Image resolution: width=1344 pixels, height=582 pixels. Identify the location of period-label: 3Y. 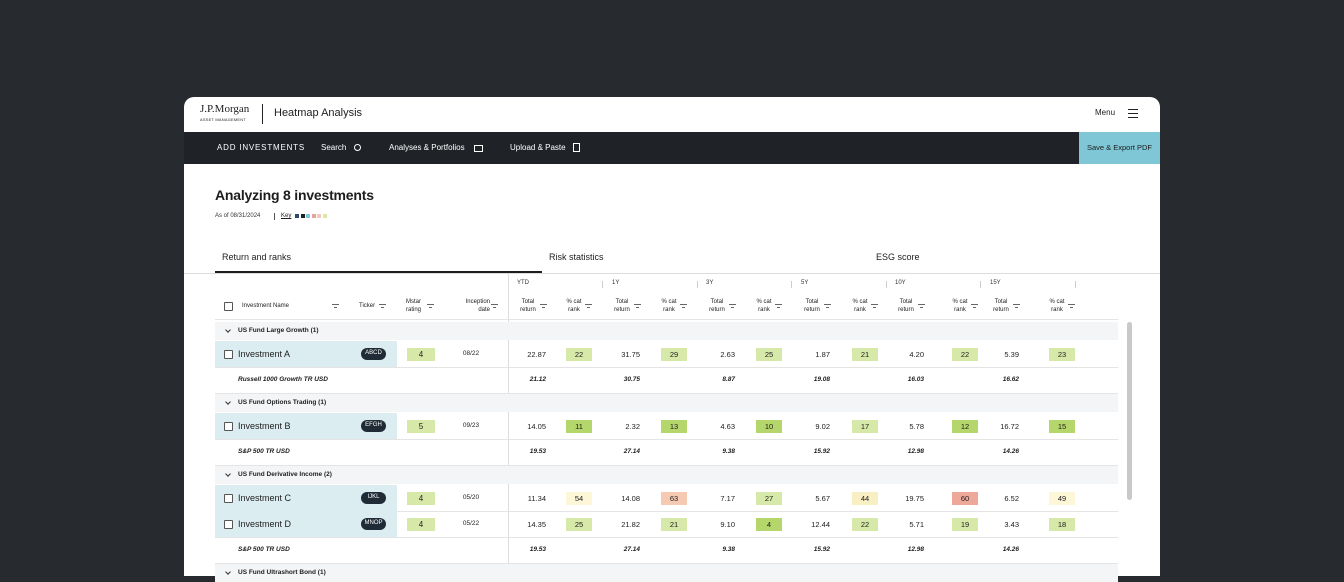
(710, 283).